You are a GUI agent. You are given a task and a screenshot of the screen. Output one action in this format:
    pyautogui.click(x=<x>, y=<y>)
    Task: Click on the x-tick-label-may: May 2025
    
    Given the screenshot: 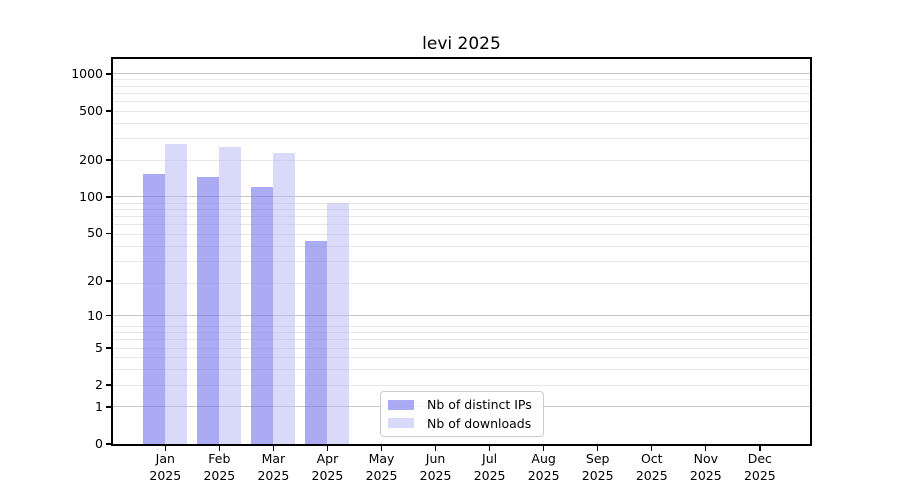 What is the action you would take?
    pyautogui.click(x=382, y=467)
    